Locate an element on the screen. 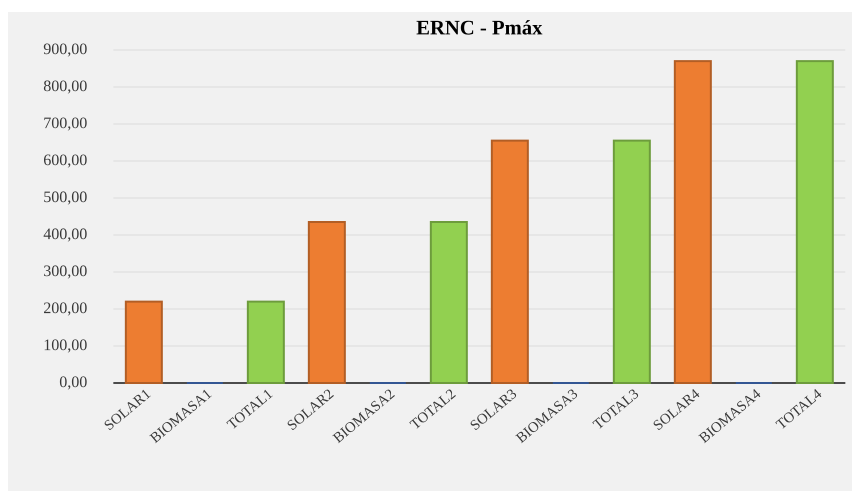 This screenshot has width=852, height=491. chart-title: ERNC - Pmáx is located at coordinates (479, 27).